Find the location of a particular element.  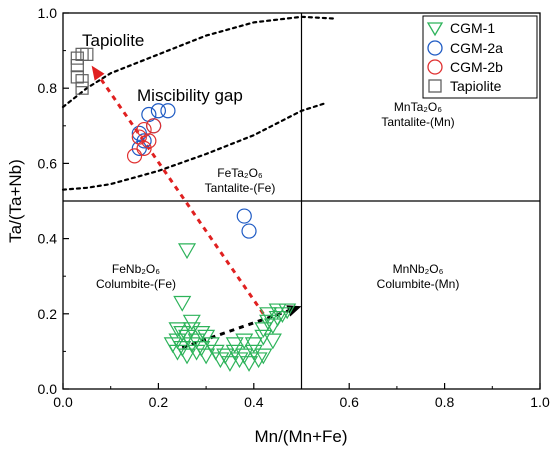

x-tick-label: 0.8 is located at coordinates (445, 402).